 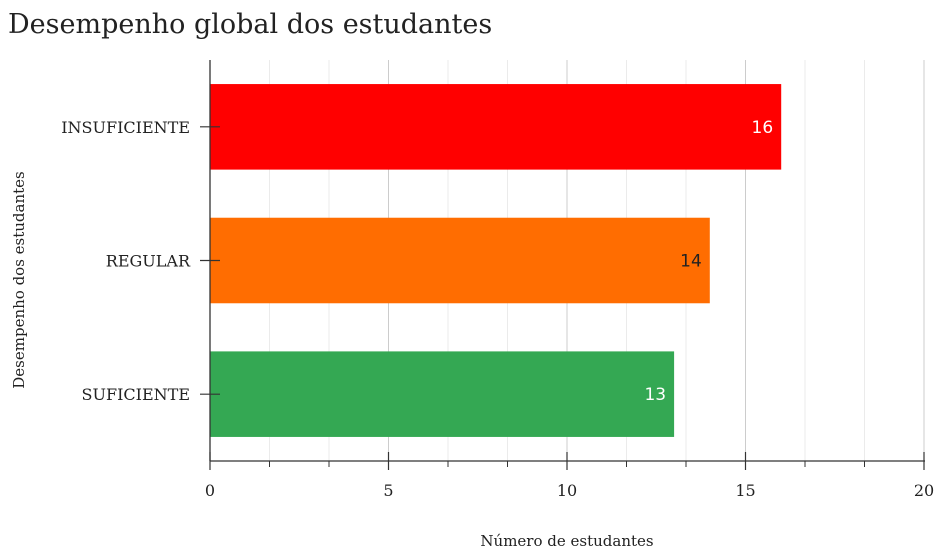 What do you see at coordinates (125, 127) in the screenshot?
I see `category-label-insuficiente: INSUFICIENTE` at bounding box center [125, 127].